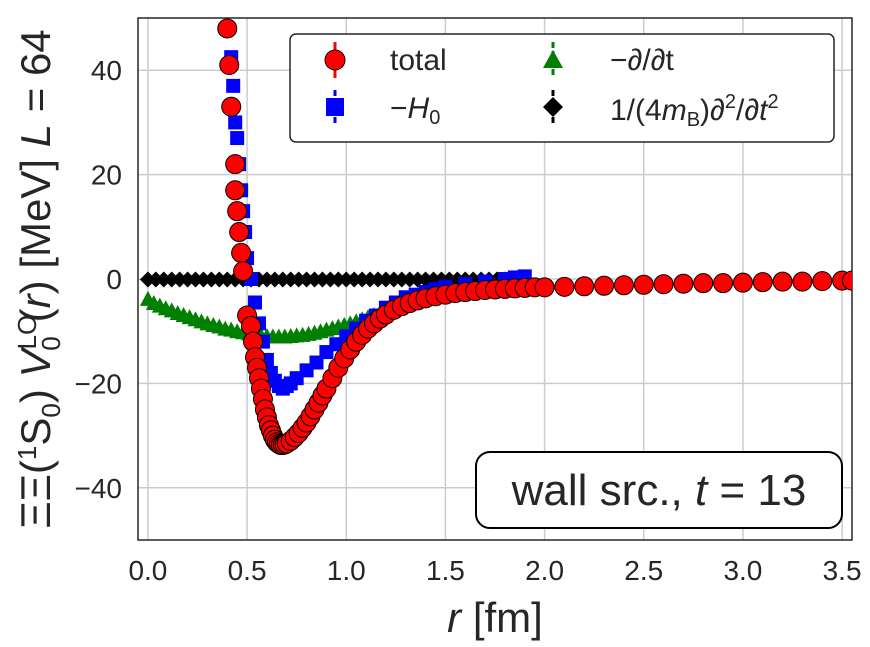  Describe the element at coordinates (415, 110) in the screenshot. I see `legend-label-h0: −H0` at that location.